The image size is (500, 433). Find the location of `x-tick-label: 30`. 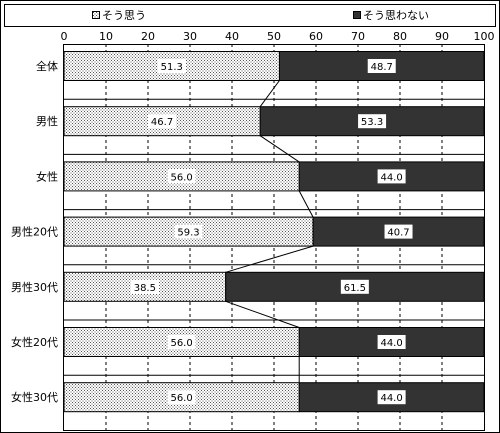

x-tick-label: 30 is located at coordinates (190, 36).